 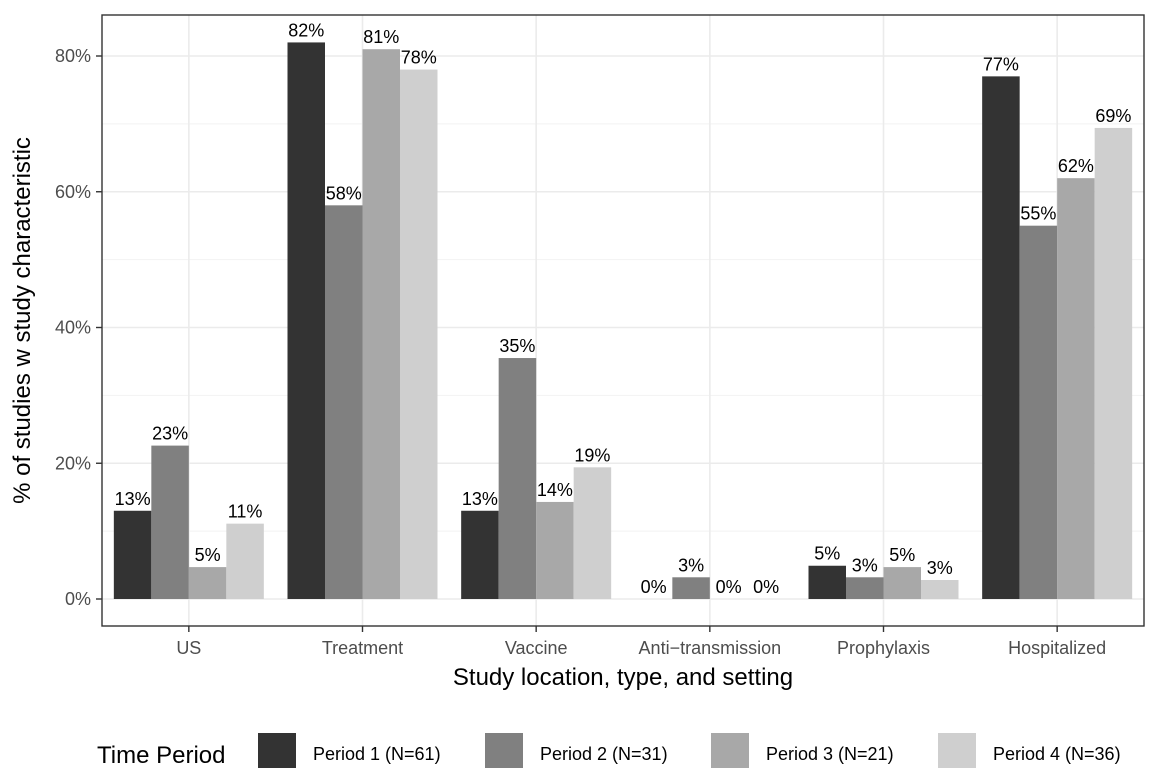 What do you see at coordinates (902, 555) in the screenshot?
I see `data-label-prophylaxis-period-3: 5%` at bounding box center [902, 555].